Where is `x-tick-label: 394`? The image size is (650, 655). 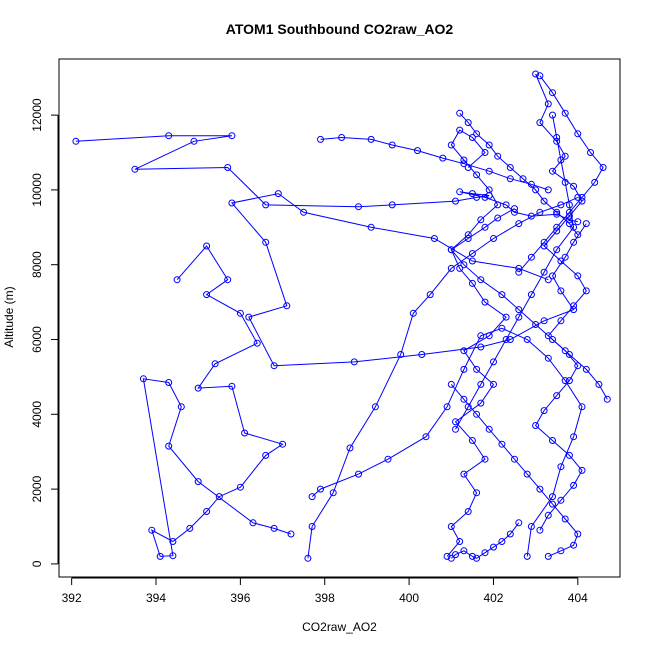 x-tick-label: 394 is located at coordinates (156, 598).